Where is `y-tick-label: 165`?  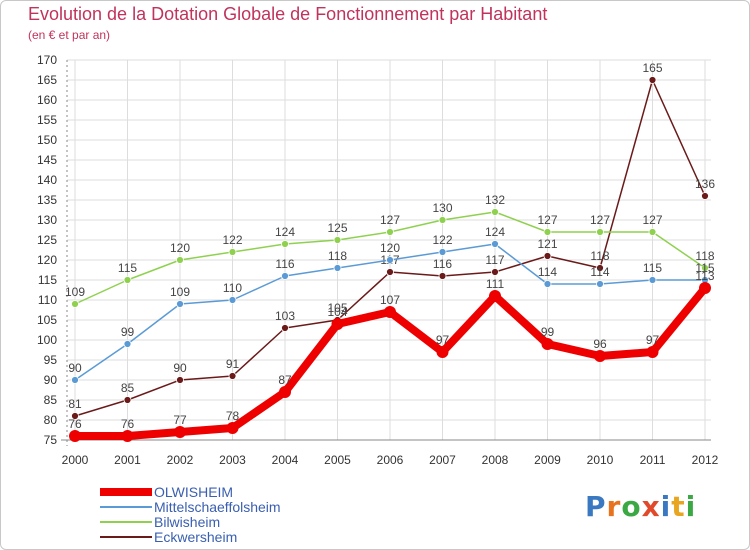 y-tick-label: 165 is located at coordinates (47, 80).